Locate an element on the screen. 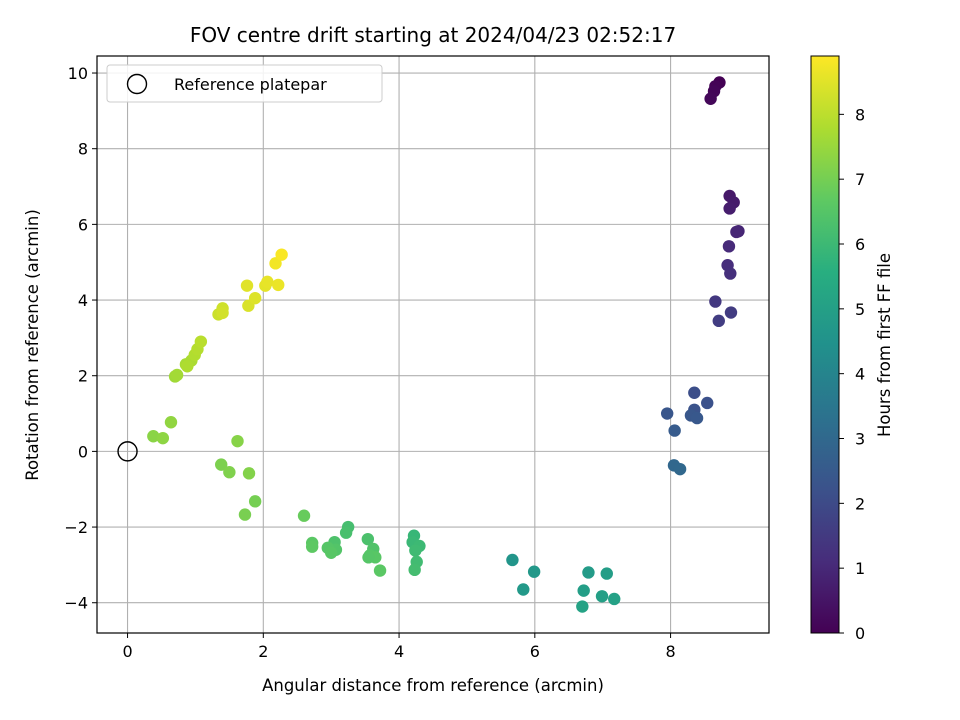 This screenshot has height=720, width=960. y-tick-label: 6 is located at coordinates (83, 224).